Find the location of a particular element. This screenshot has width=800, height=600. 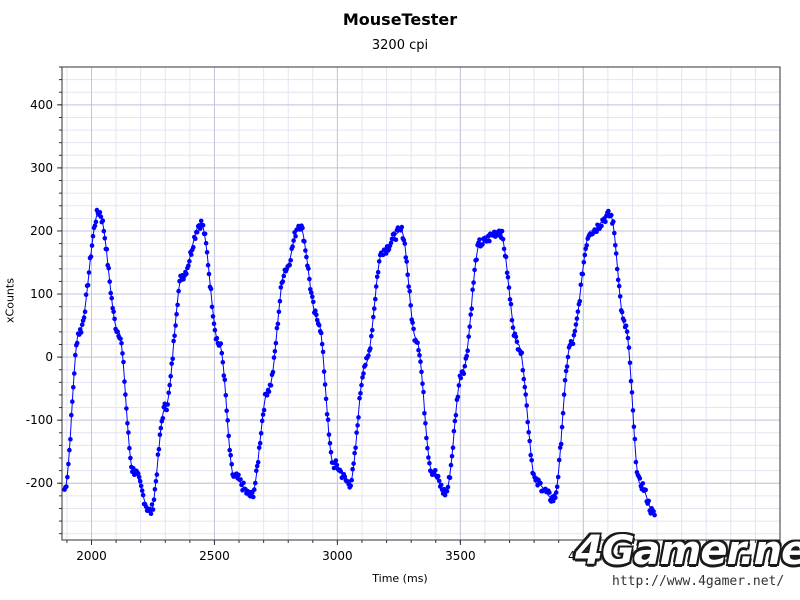

x-axis-label: Time (ms) is located at coordinates (400, 578).